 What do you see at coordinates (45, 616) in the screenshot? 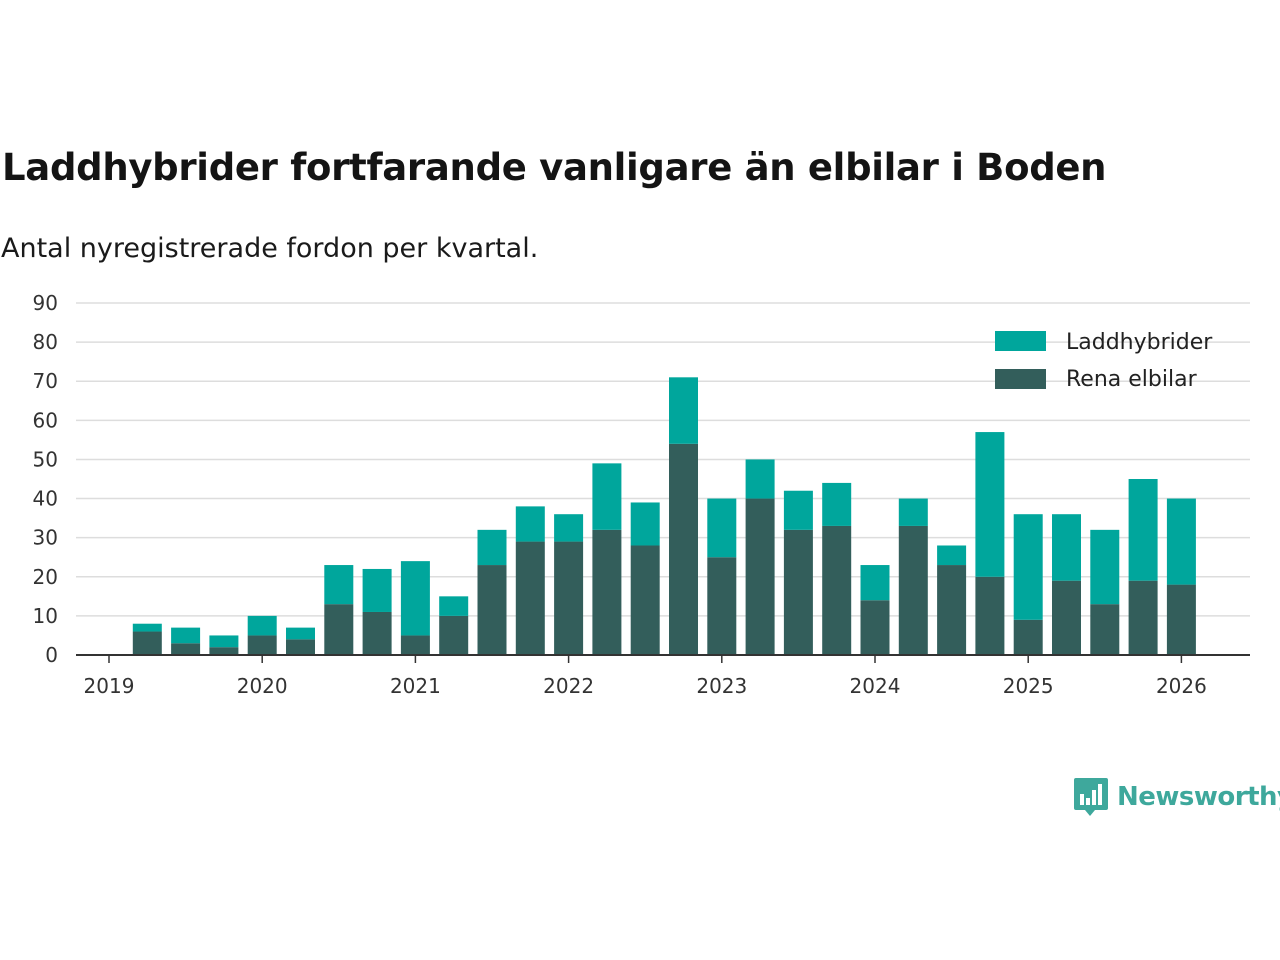
I see `y-tick-label: 10` at bounding box center [45, 616].